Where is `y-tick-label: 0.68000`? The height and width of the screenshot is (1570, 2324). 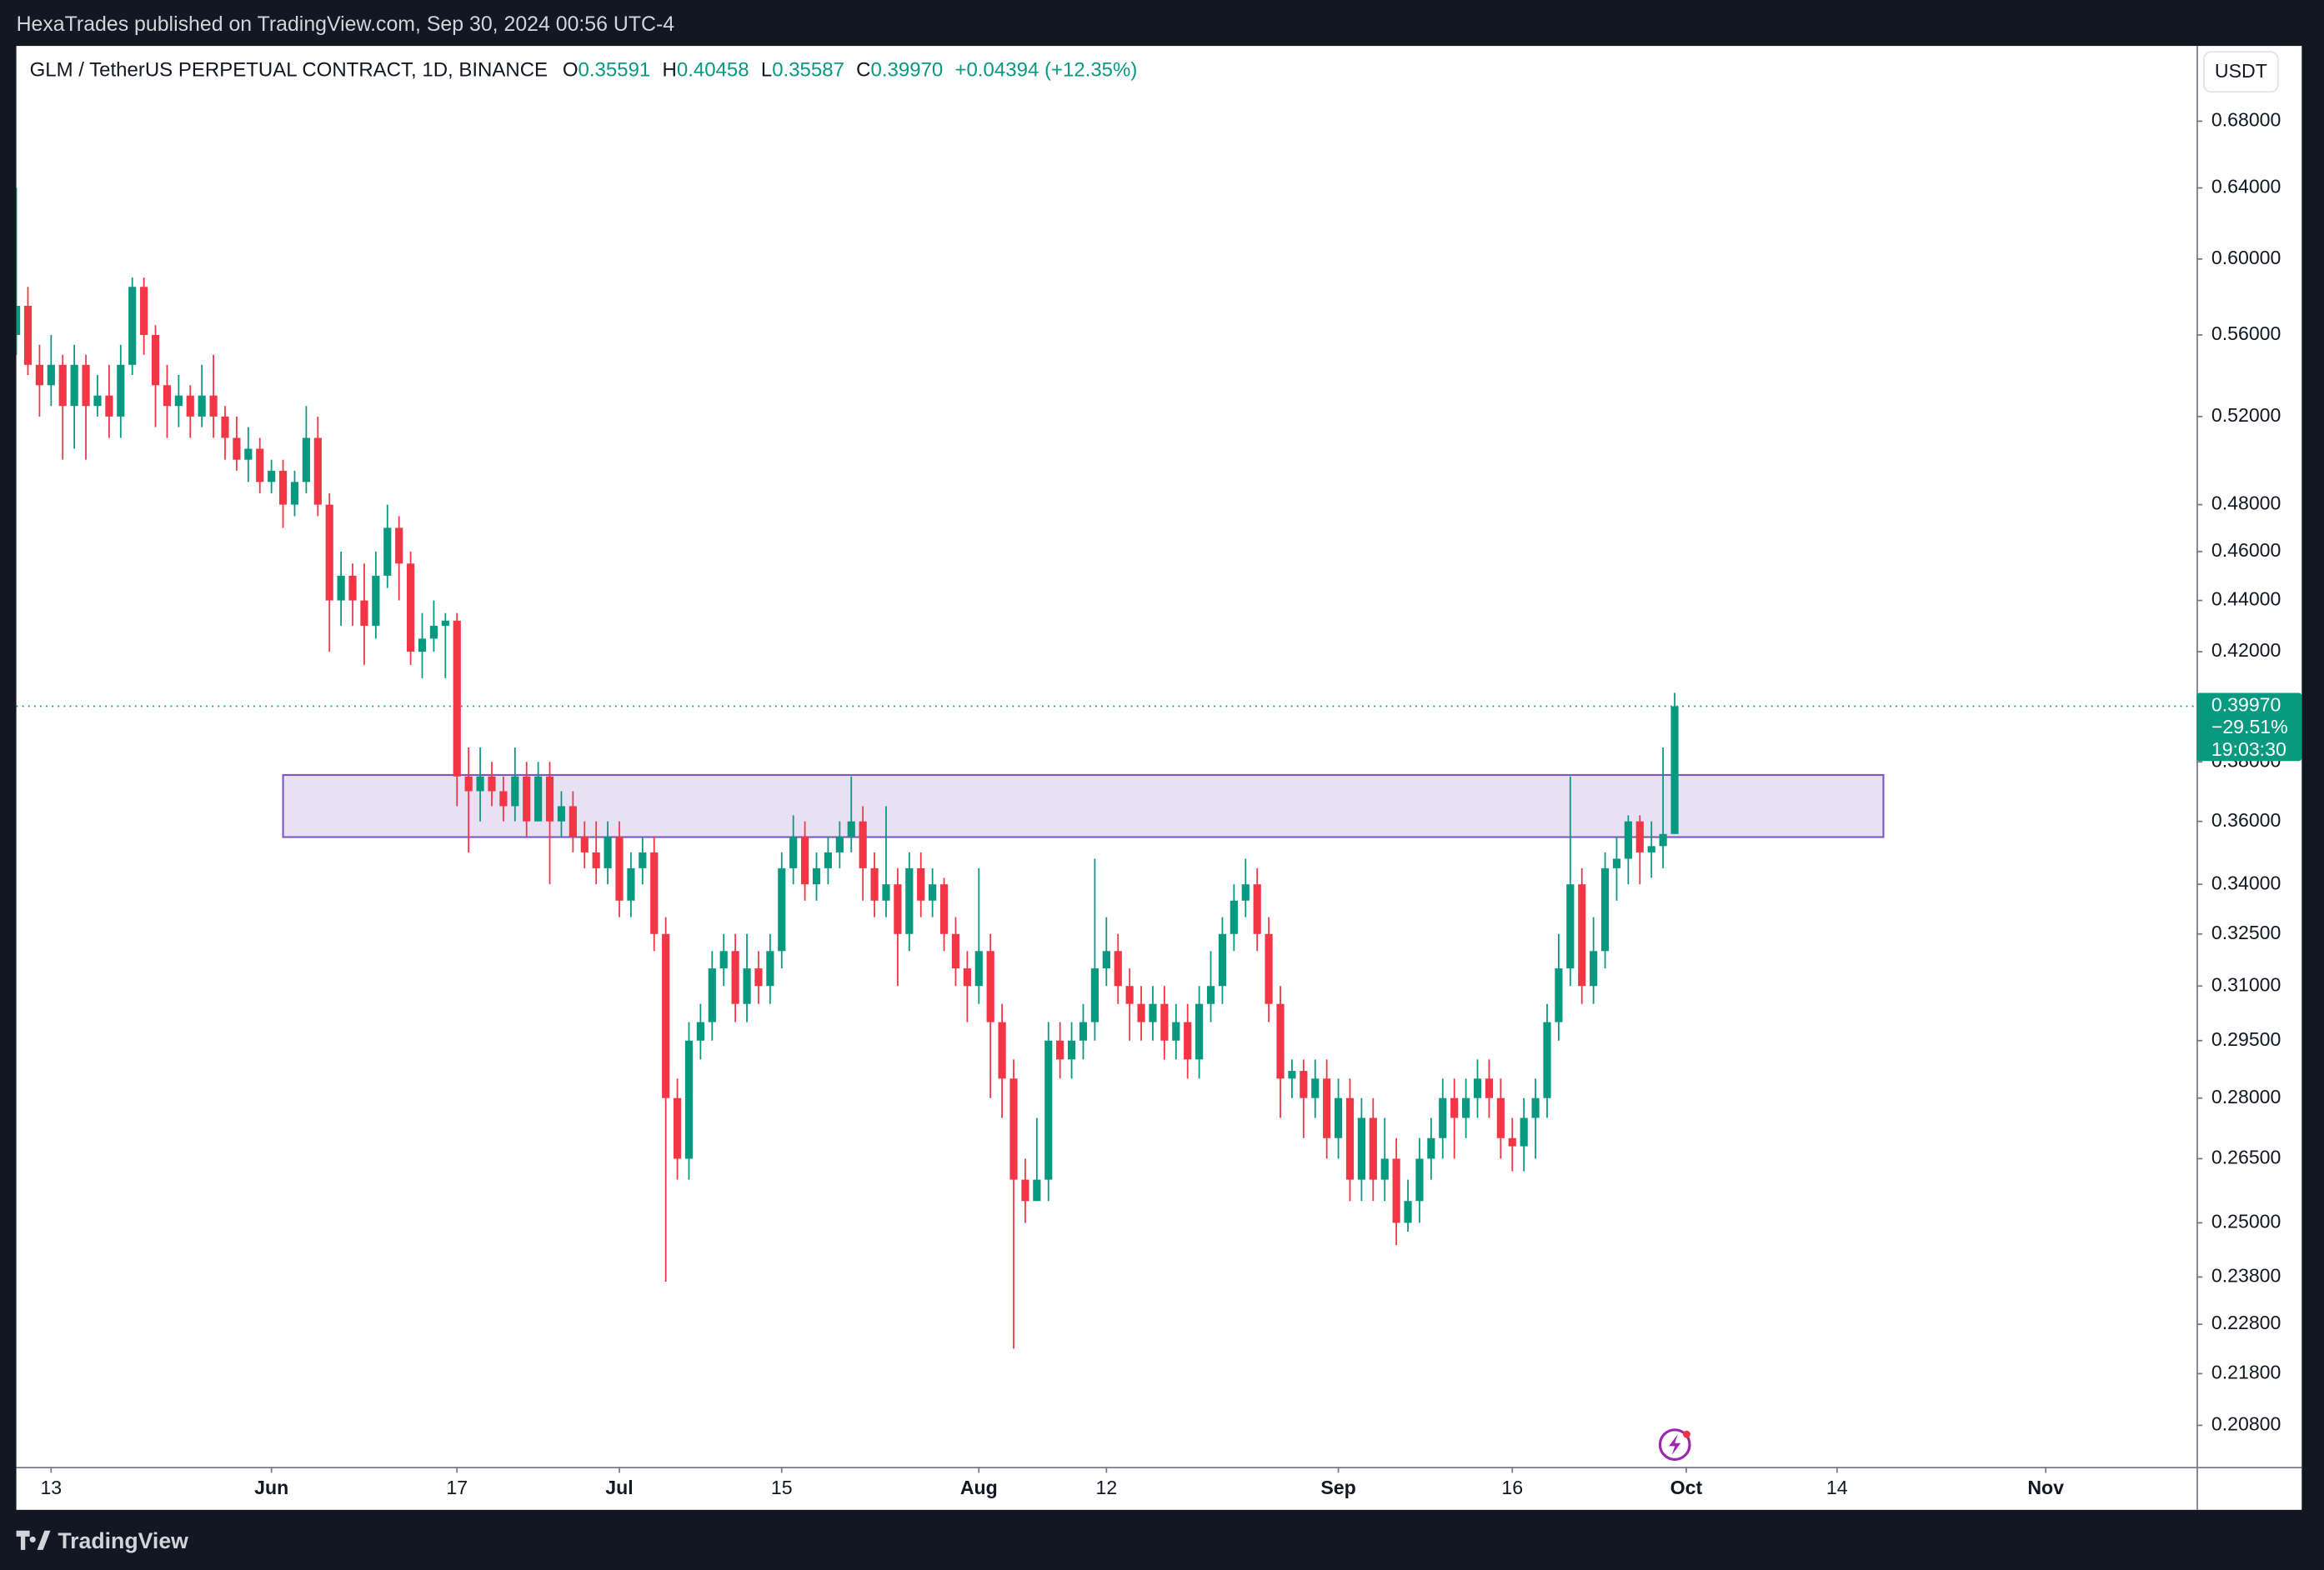
y-tick-label: 0.68000 is located at coordinates (2246, 120).